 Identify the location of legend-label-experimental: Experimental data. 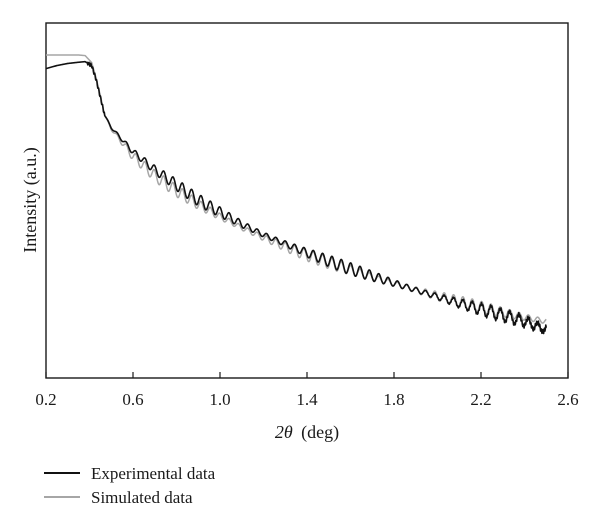
(153, 473).